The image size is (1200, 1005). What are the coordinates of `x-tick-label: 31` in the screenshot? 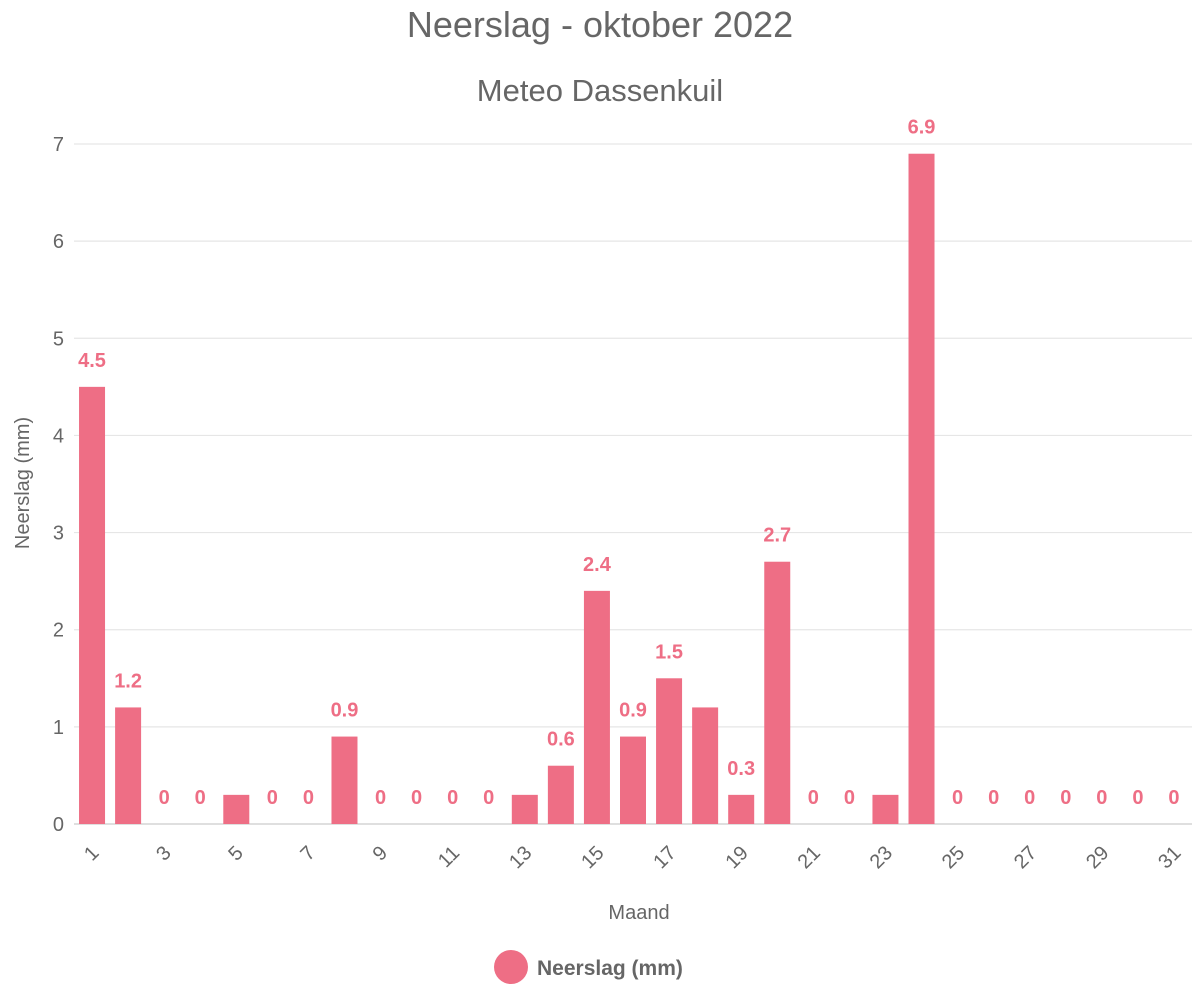 It's located at (1169, 857).